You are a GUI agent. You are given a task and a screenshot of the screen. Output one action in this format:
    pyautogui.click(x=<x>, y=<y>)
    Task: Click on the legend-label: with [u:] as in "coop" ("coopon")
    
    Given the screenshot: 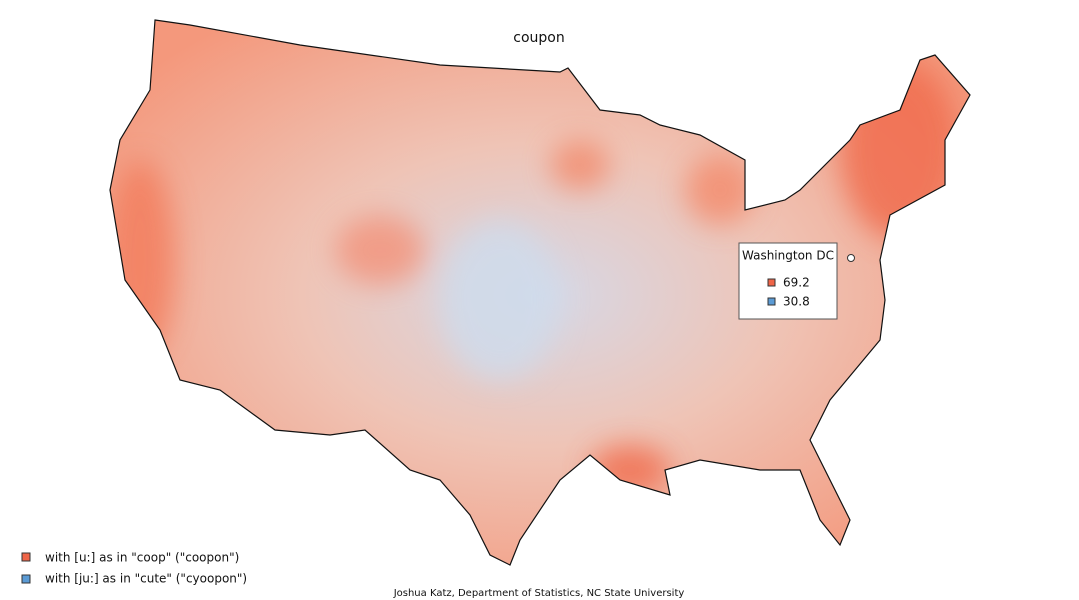 What is the action you would take?
    pyautogui.click(x=142, y=558)
    